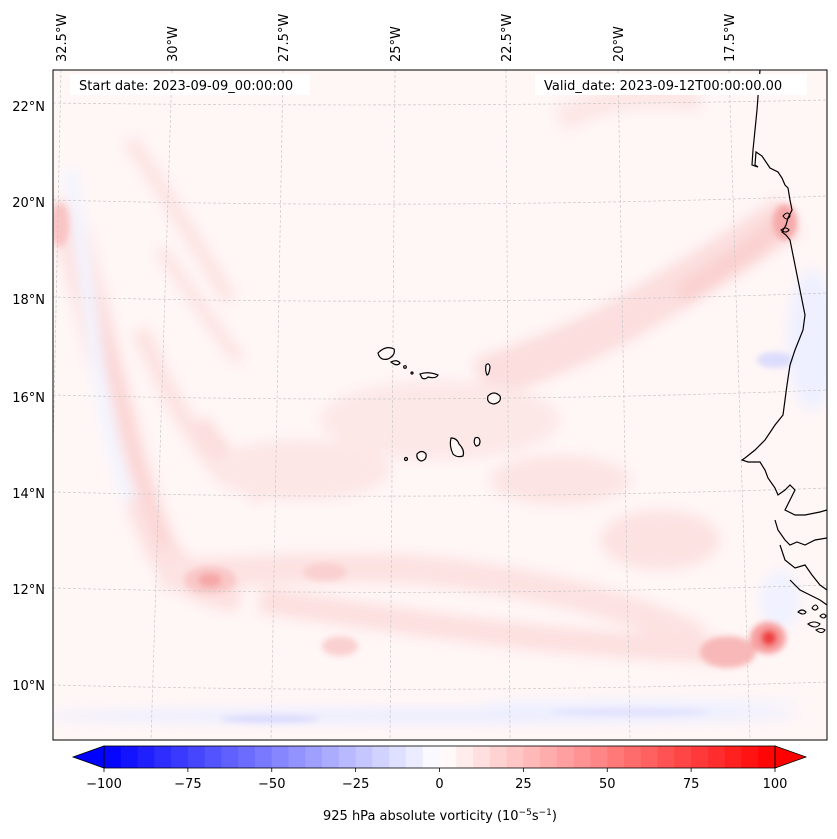 The image size is (837, 839). What do you see at coordinates (405, 367) in the screenshot?
I see `island-santa-luzia` at bounding box center [405, 367].